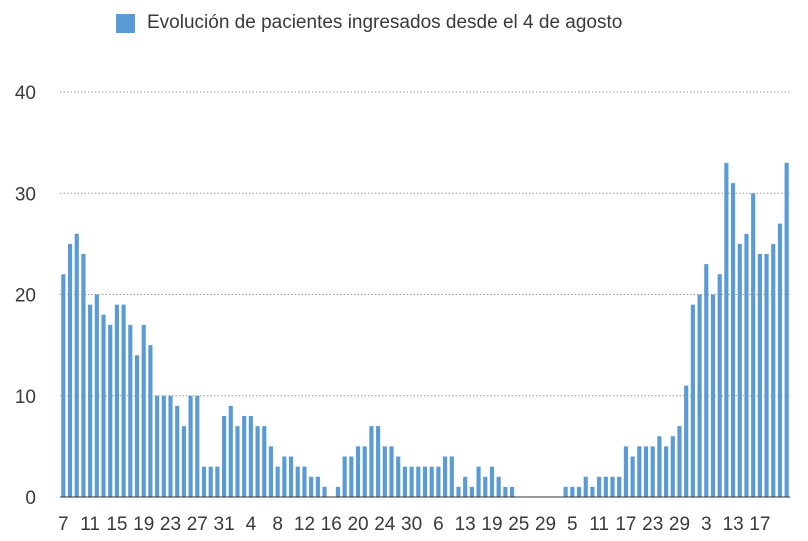 This screenshot has height=541, width=808. I want to click on y-tick-label: 20, so click(25, 296).